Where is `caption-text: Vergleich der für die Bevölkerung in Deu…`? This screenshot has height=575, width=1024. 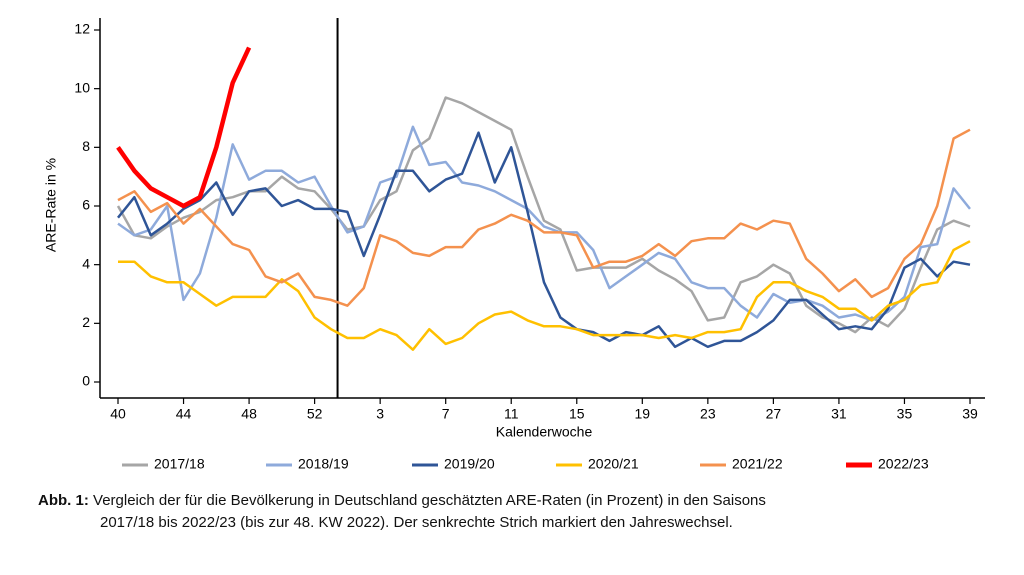
caption-text: Vergleich der für die Bevölkerung in Deu… is located at coordinates (429, 500).